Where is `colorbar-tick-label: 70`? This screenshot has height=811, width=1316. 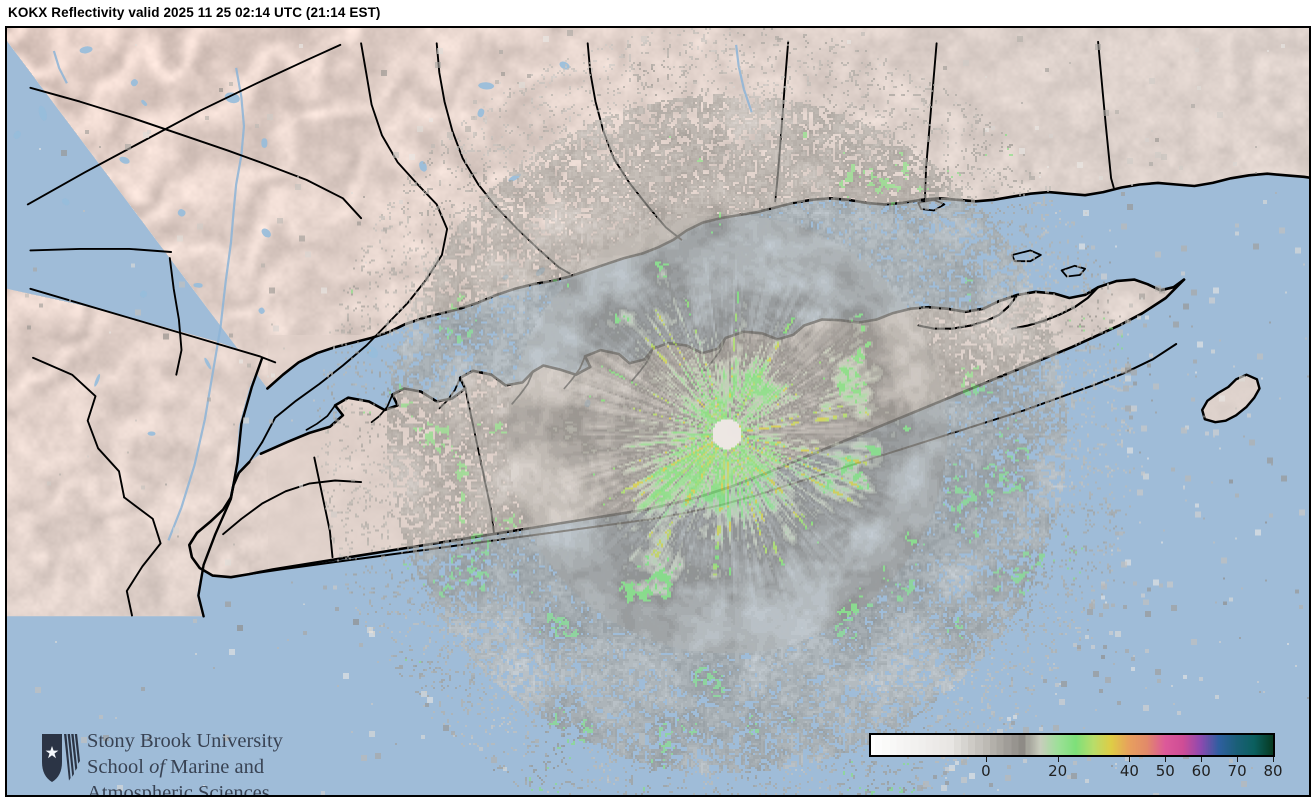
colorbar-tick-label: 70 is located at coordinates (1237, 771).